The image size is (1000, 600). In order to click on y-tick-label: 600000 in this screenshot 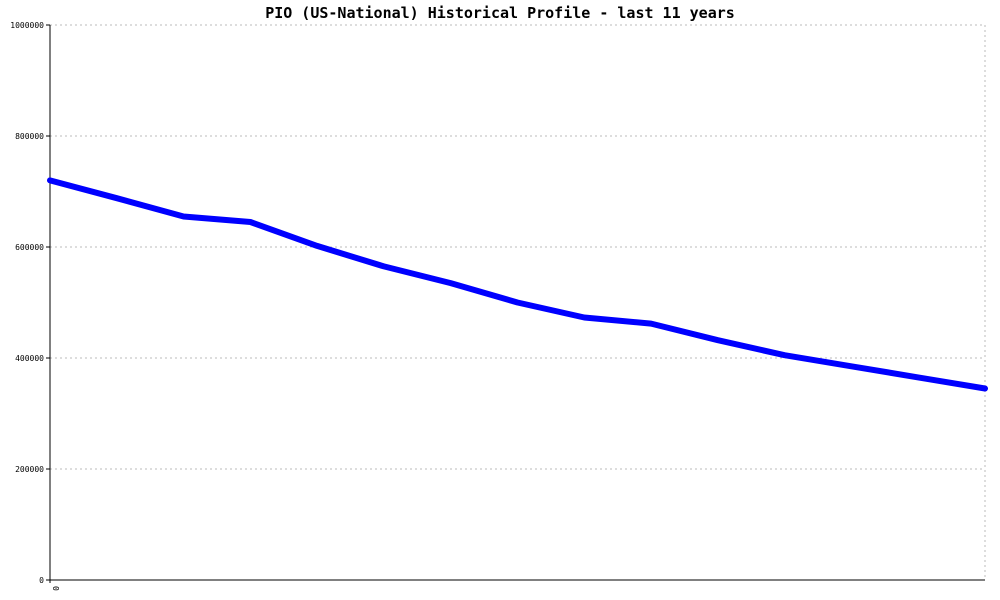, I will do `click(29, 247)`.